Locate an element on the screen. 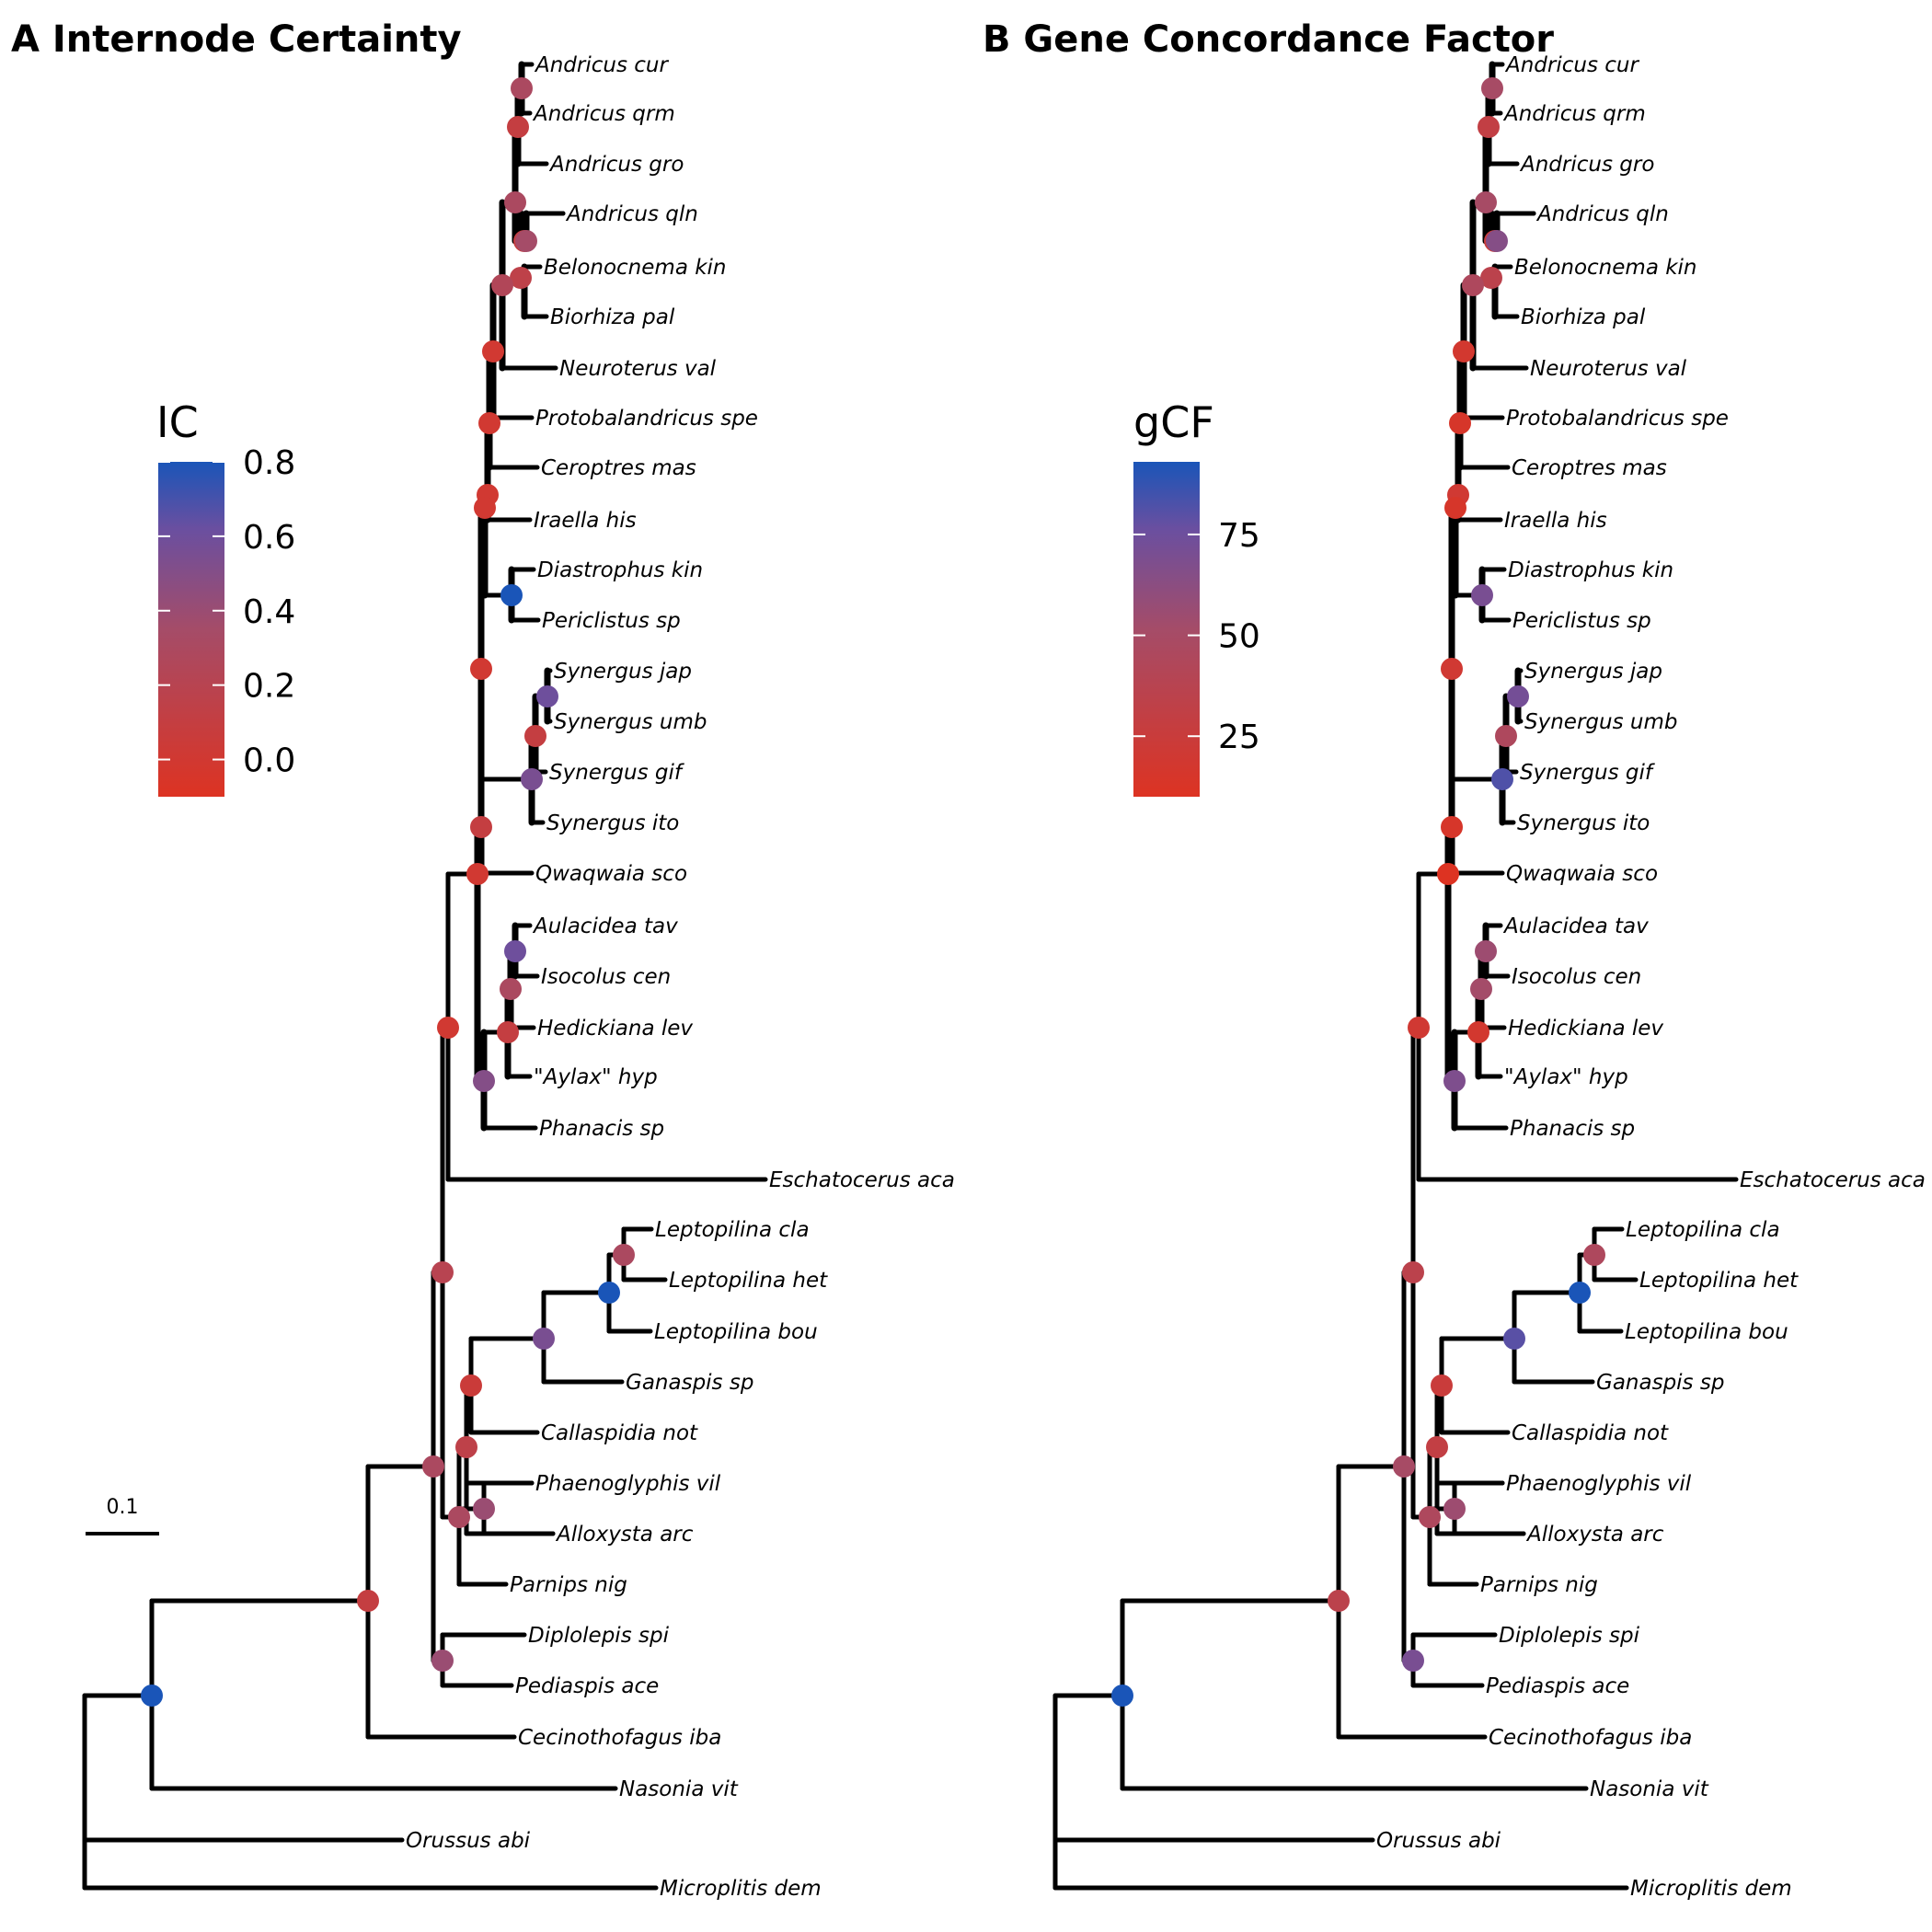  tip-label: Qwaqwaia sco is located at coordinates (611, 874).